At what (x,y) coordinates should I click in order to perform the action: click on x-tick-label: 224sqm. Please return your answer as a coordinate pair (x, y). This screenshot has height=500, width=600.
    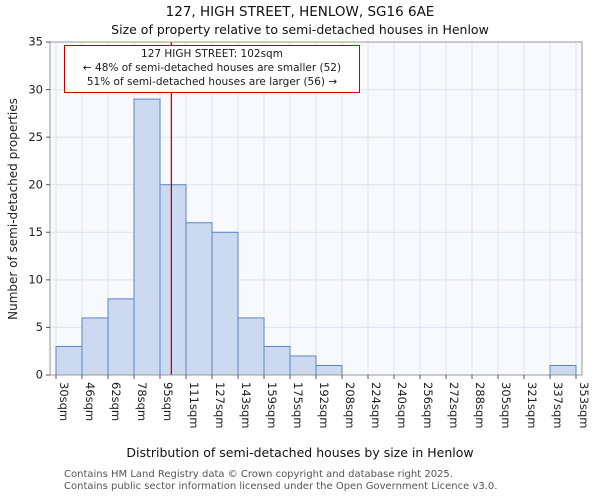
    Looking at the image, I should click on (376, 405).